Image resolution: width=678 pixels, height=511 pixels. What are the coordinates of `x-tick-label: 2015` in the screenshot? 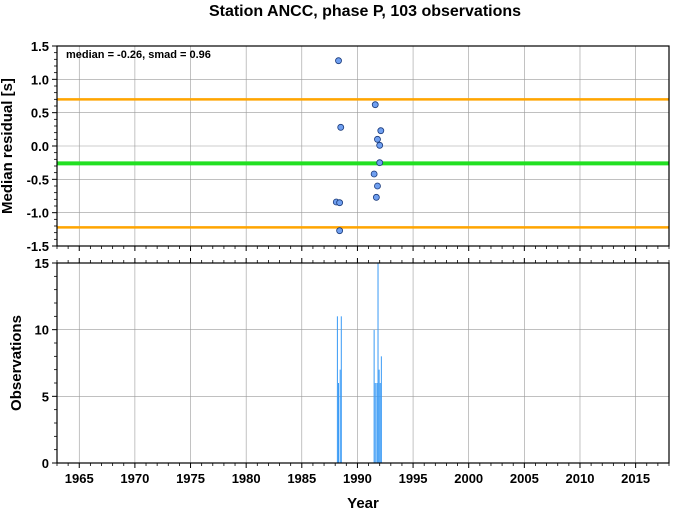 It's located at (635, 478).